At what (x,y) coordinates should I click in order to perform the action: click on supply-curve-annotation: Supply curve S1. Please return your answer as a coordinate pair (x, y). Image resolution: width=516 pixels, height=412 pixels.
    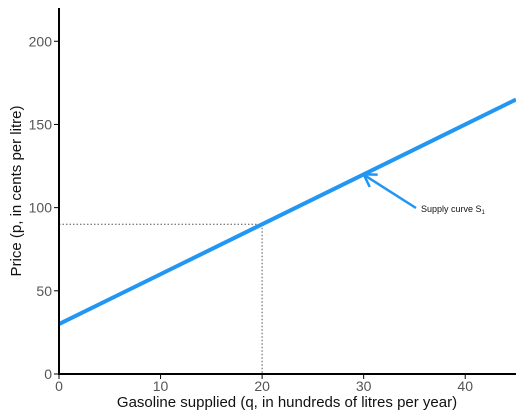
    Looking at the image, I should click on (423, 194).